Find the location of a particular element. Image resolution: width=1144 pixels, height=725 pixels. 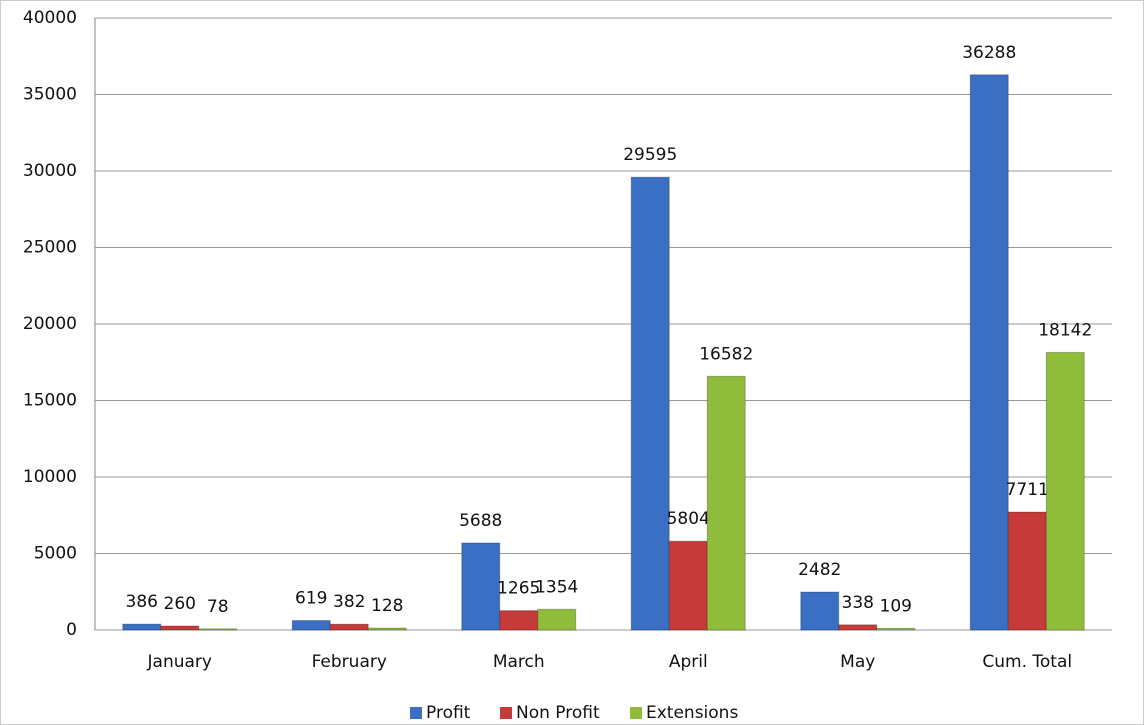

x-tick-label: March is located at coordinates (519, 662).